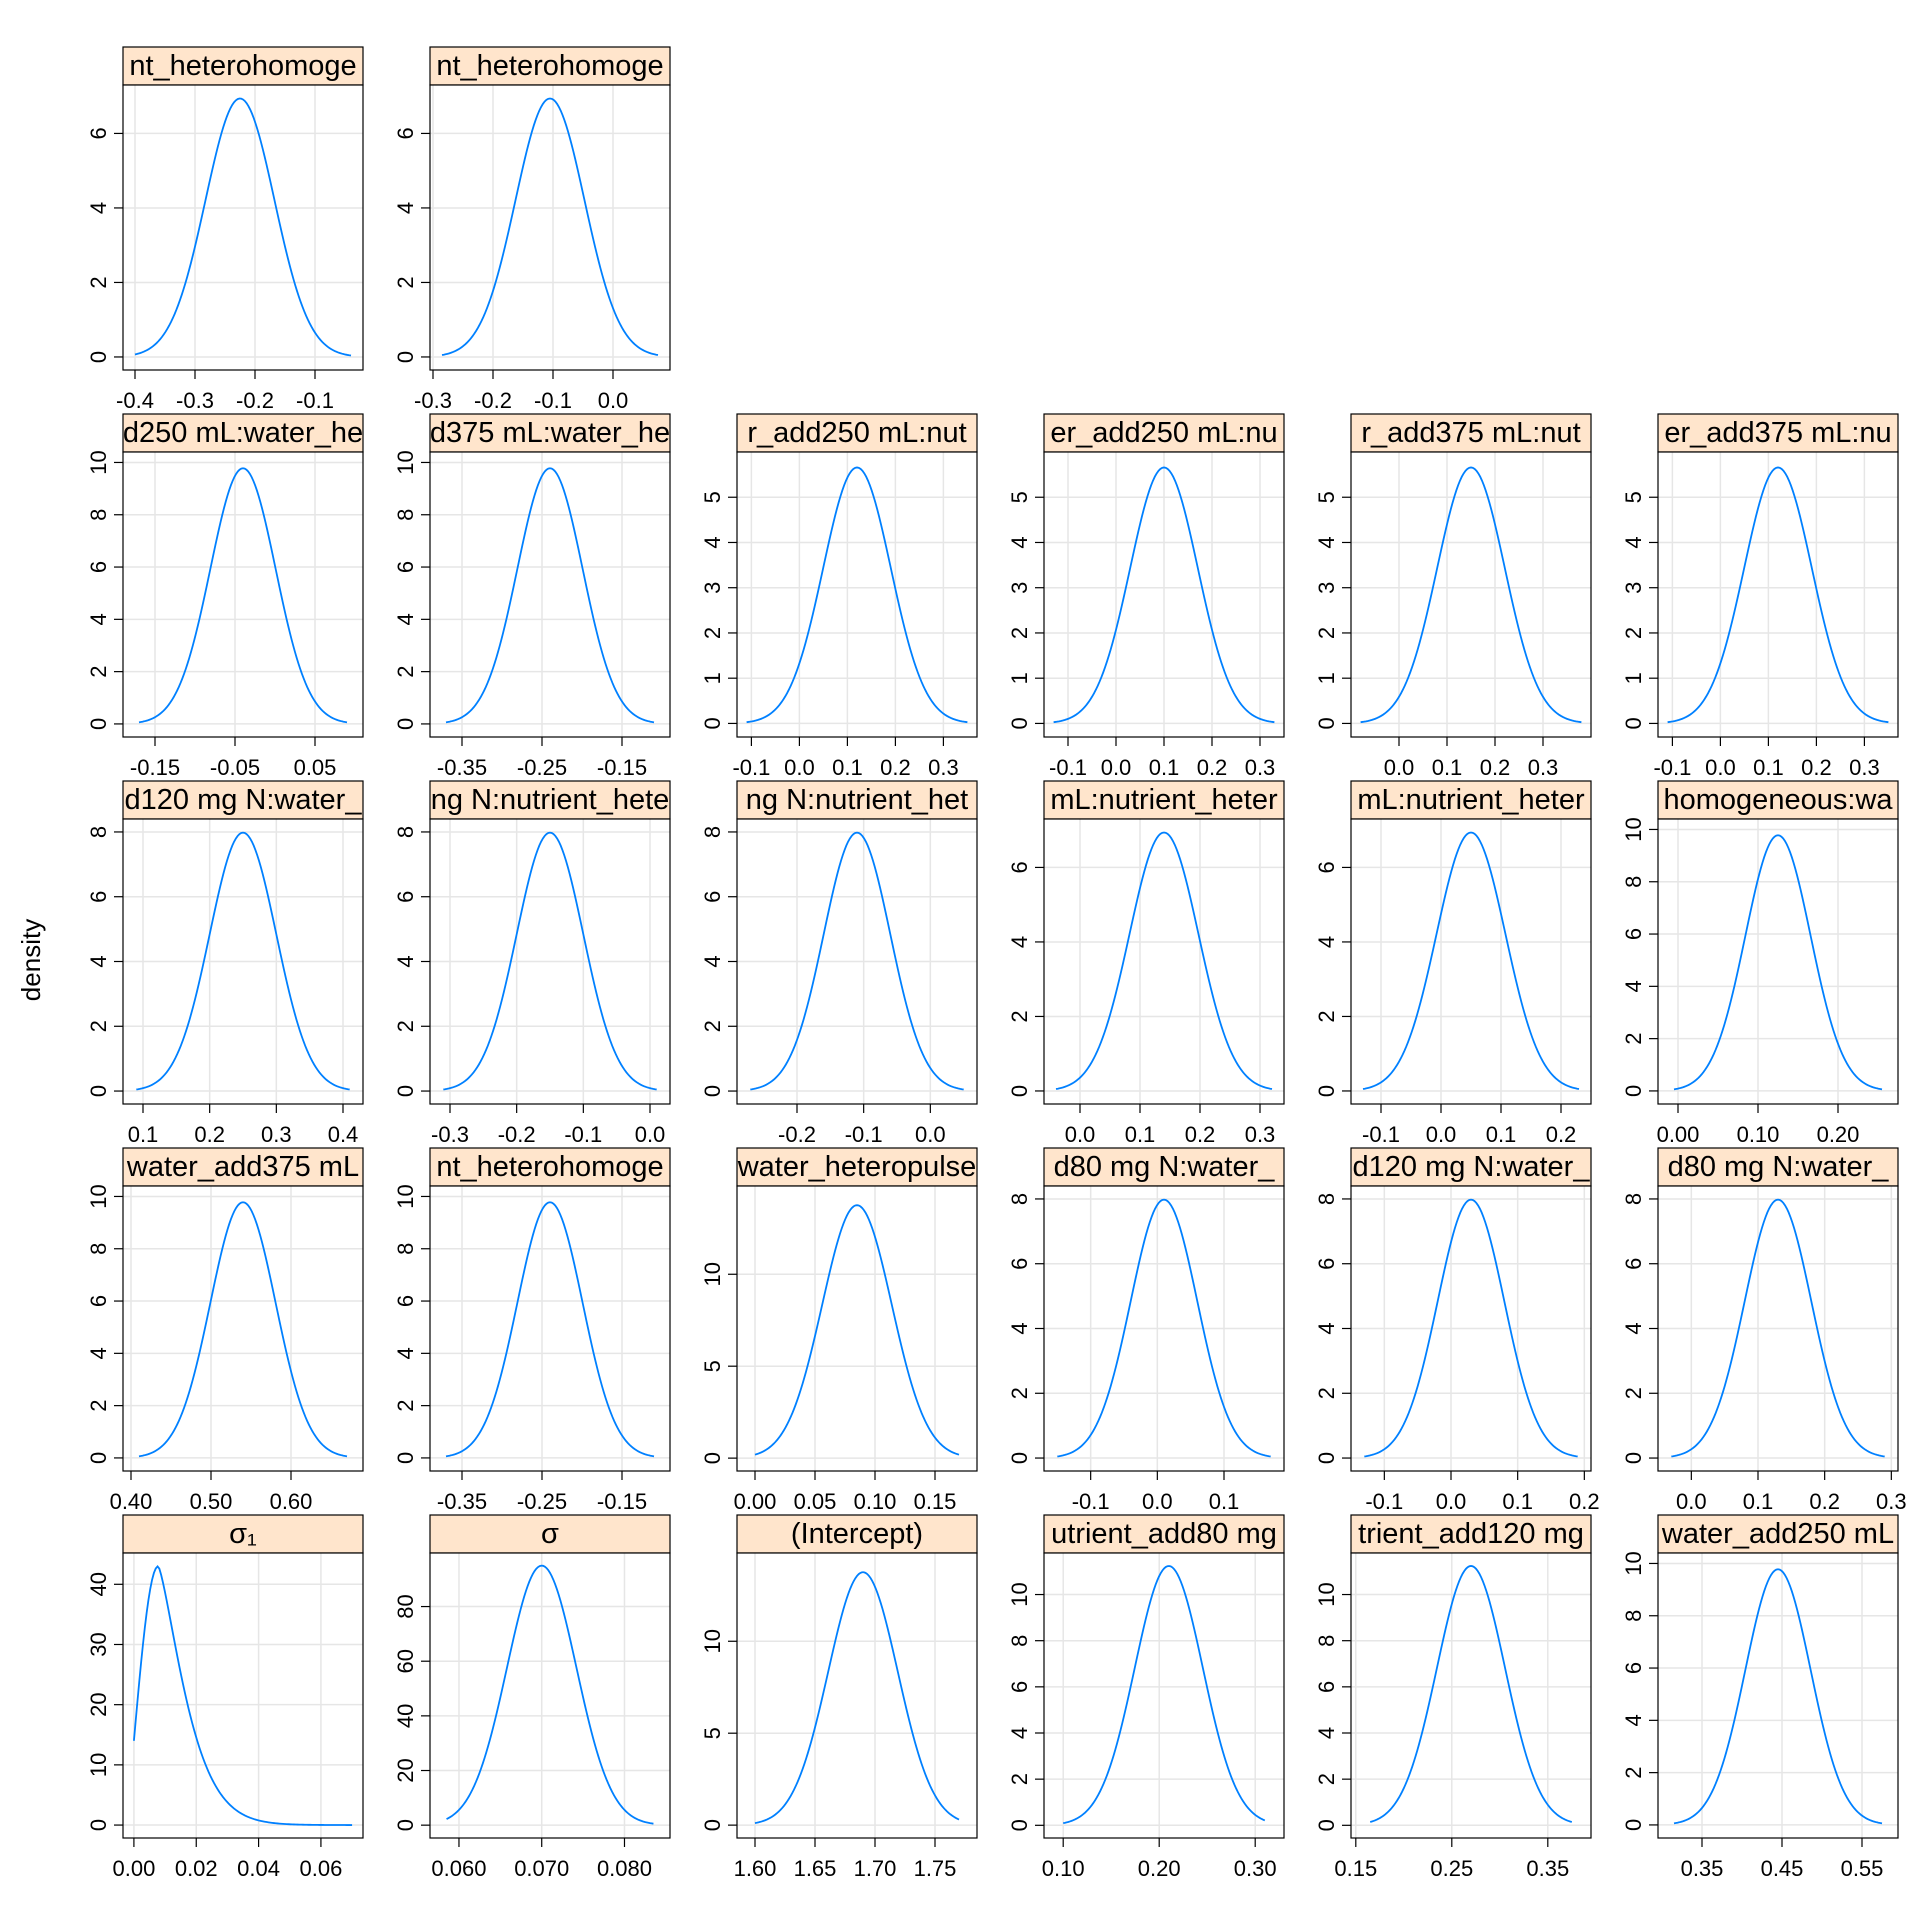  Describe the element at coordinates (315, 767) in the screenshot. I see `x-tick-label: 0.05` at that location.